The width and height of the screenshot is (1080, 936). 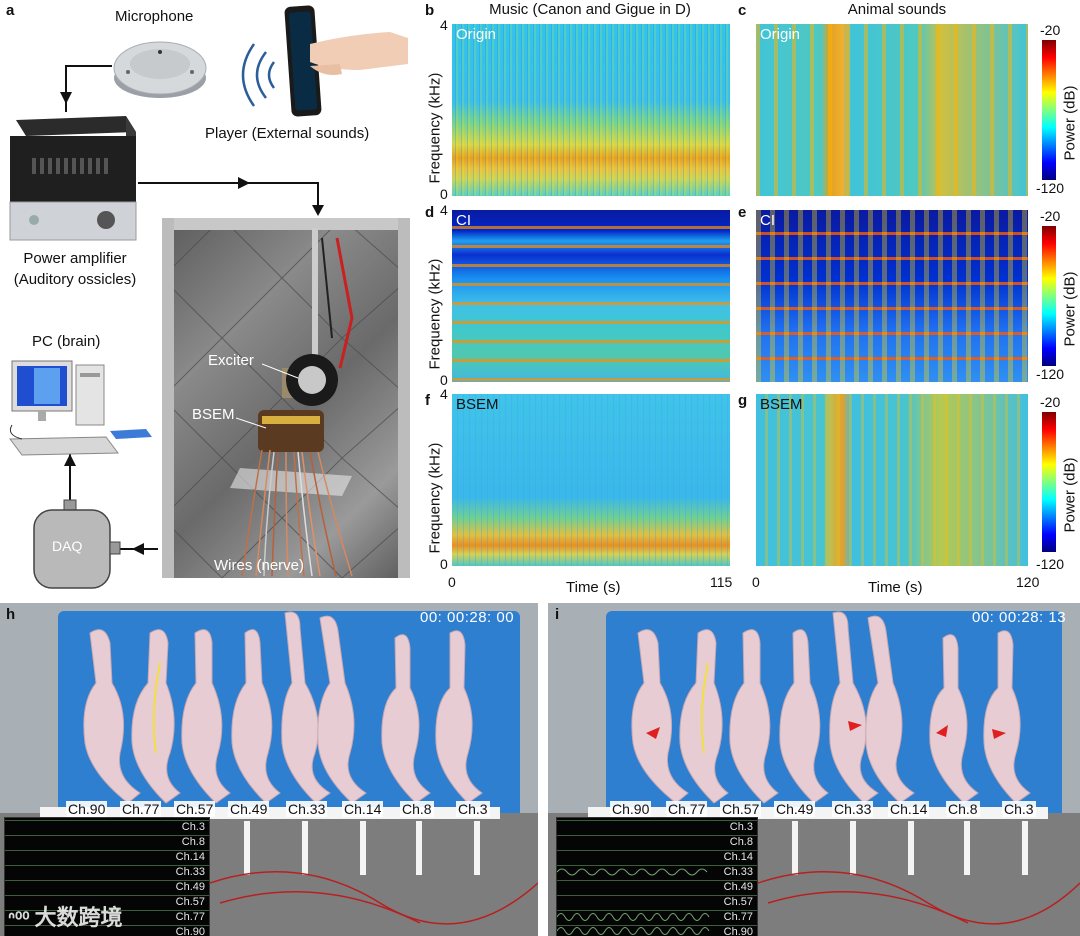 What do you see at coordinates (1049, 110) in the screenshot?
I see `colorbar-c` at bounding box center [1049, 110].